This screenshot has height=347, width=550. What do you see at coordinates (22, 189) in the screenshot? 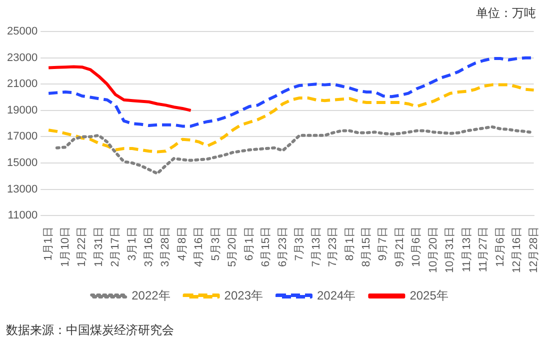
I see `y-tick-label: 13000` at bounding box center [22, 189].